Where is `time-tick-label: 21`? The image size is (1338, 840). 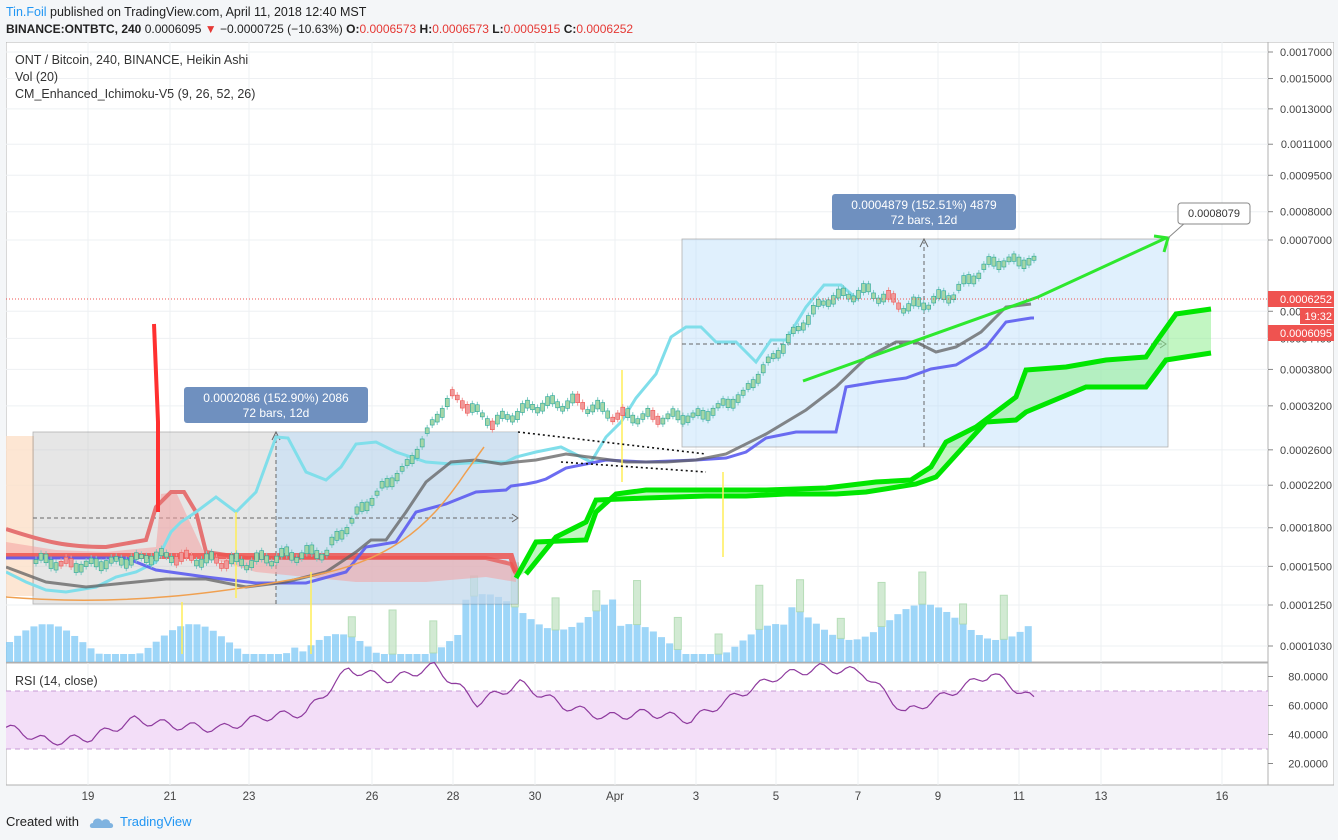 time-tick-label: 21 is located at coordinates (170, 796).